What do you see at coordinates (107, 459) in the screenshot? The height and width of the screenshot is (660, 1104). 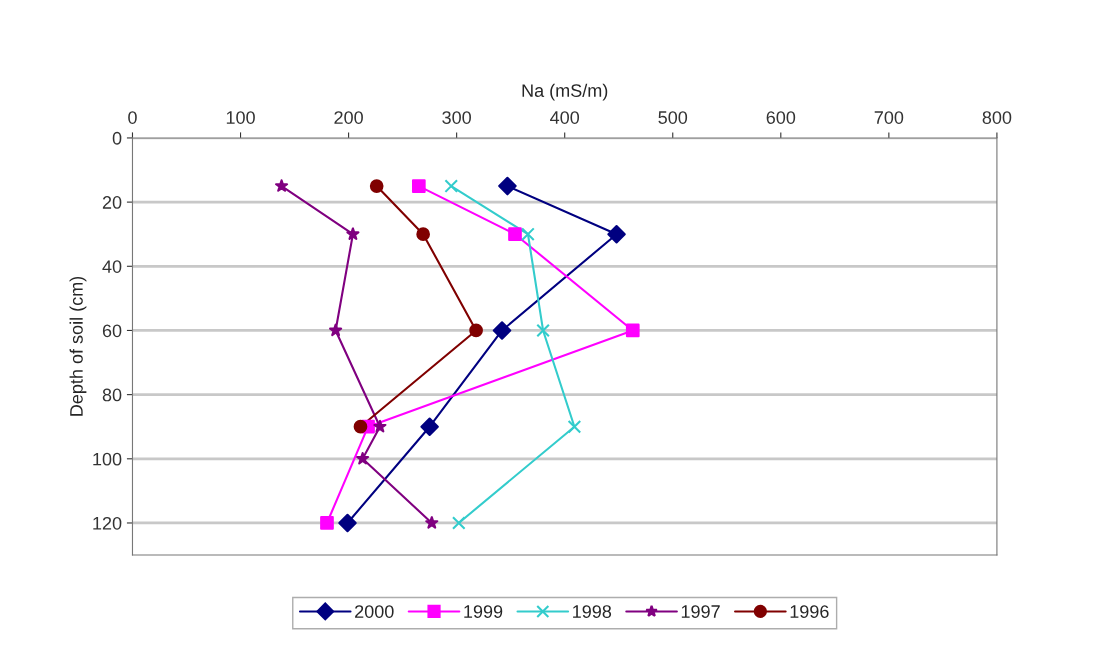 I see `y-tick-label: 100` at bounding box center [107, 459].